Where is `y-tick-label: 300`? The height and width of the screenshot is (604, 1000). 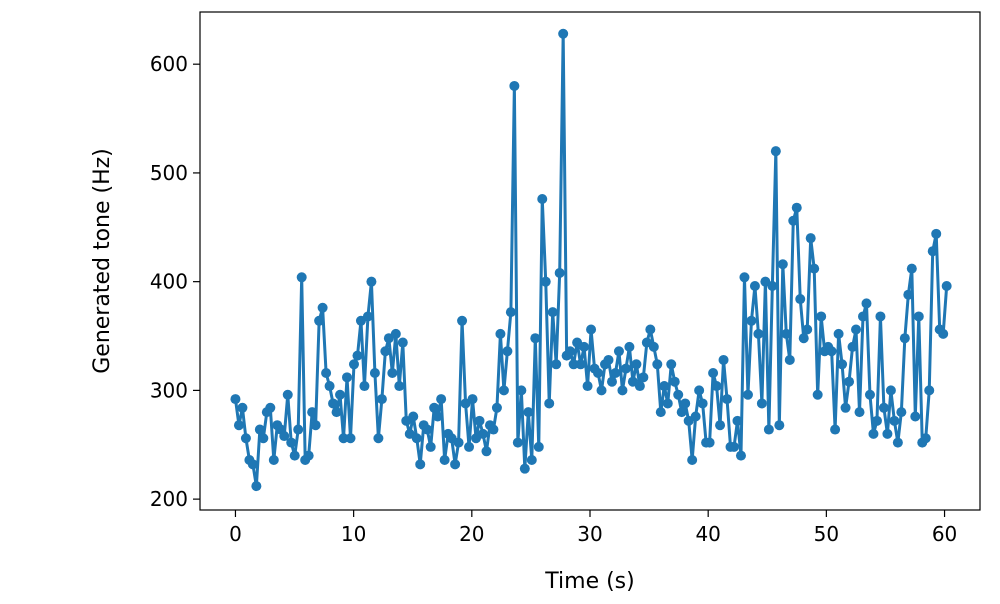
y-tick-label: 300 is located at coordinates (169, 390).